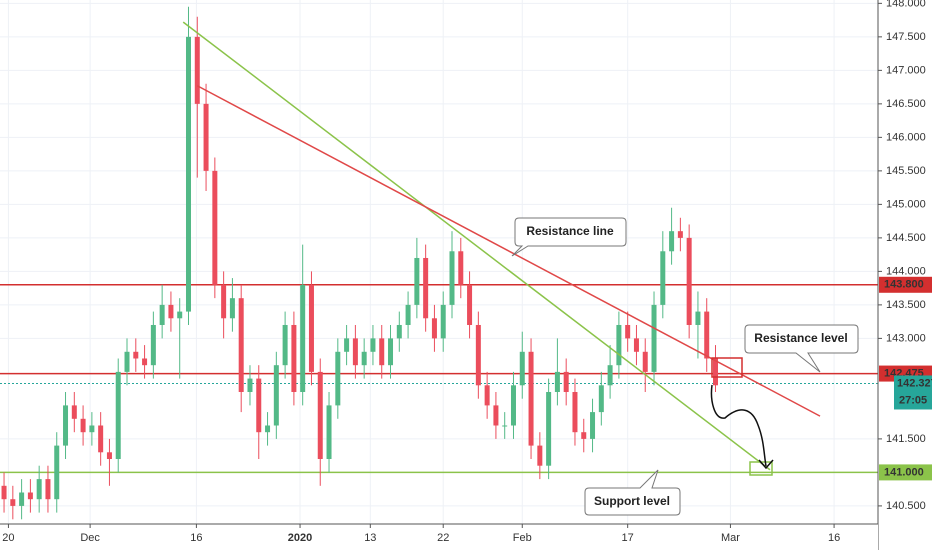 Image resolution: width=932 pixels, height=550 pixels. What do you see at coordinates (906, 37) in the screenshot?
I see `y-tick-label: 147.500` at bounding box center [906, 37].